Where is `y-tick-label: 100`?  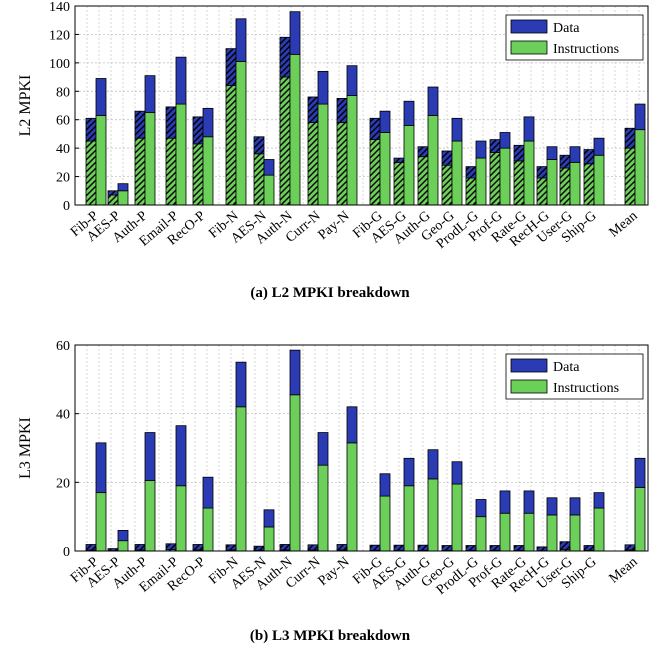
y-tick-label: 100 is located at coordinates (59, 64).